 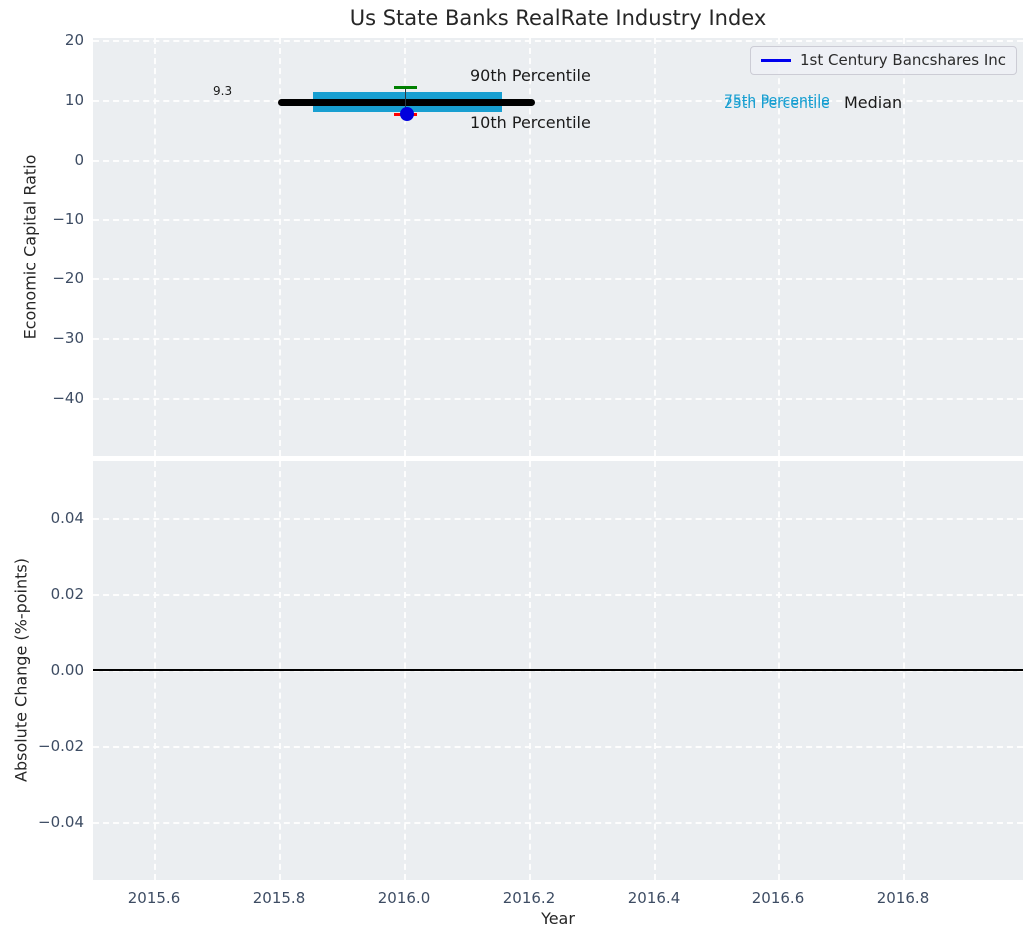 I want to click on whisker-connector-line, so click(x=405, y=101).